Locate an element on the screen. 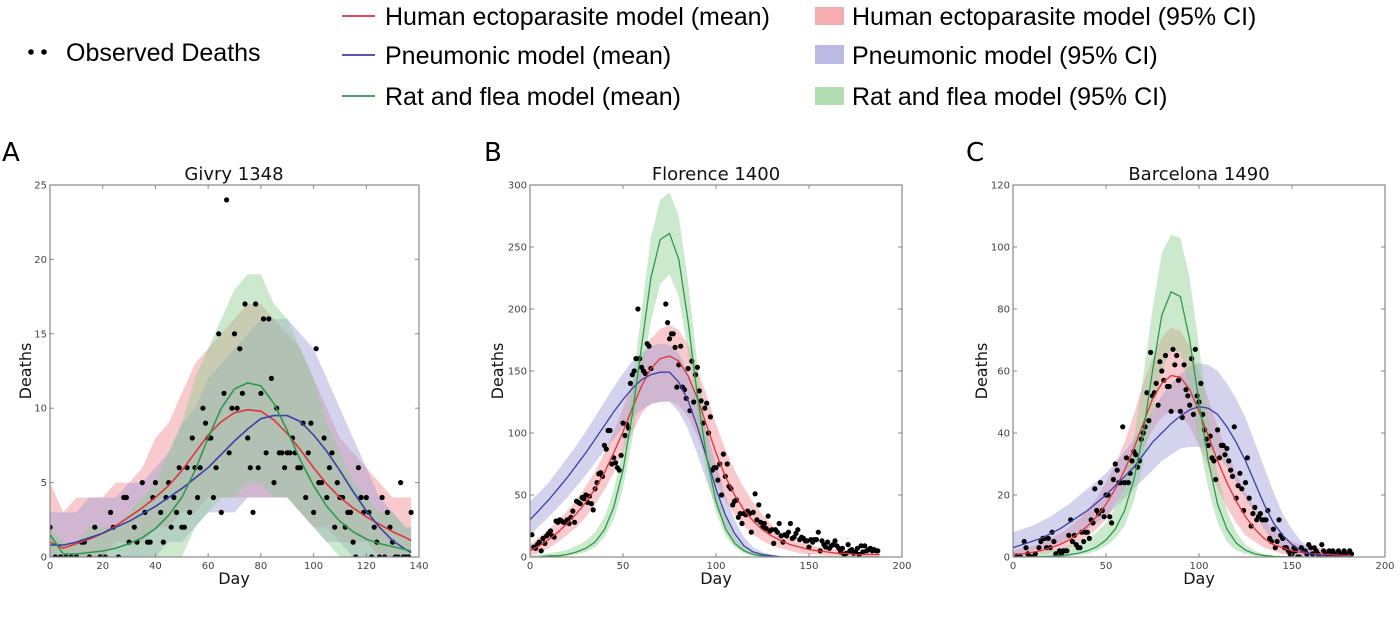 This screenshot has width=1400, height=629. y-tick-label: 0 is located at coordinates (524, 558).